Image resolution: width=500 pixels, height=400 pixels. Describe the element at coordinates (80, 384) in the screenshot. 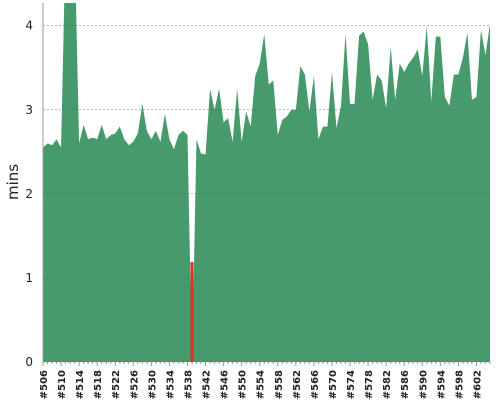

I see `x-tick-label: #514` at that location.